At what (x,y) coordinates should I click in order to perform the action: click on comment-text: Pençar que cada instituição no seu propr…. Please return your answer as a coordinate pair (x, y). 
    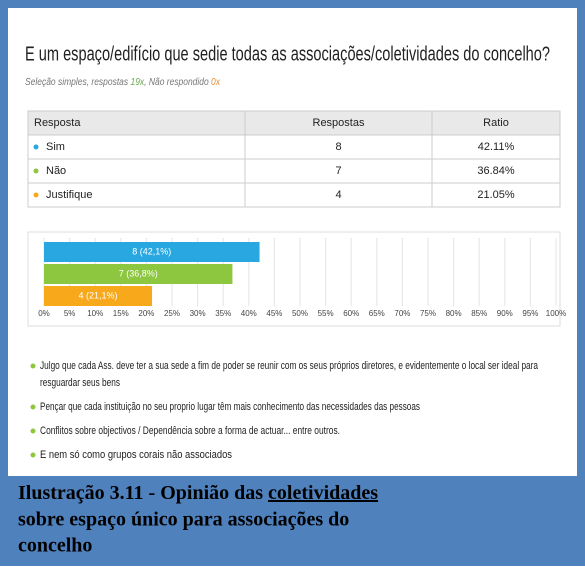
    Looking at the image, I should click on (230, 407).